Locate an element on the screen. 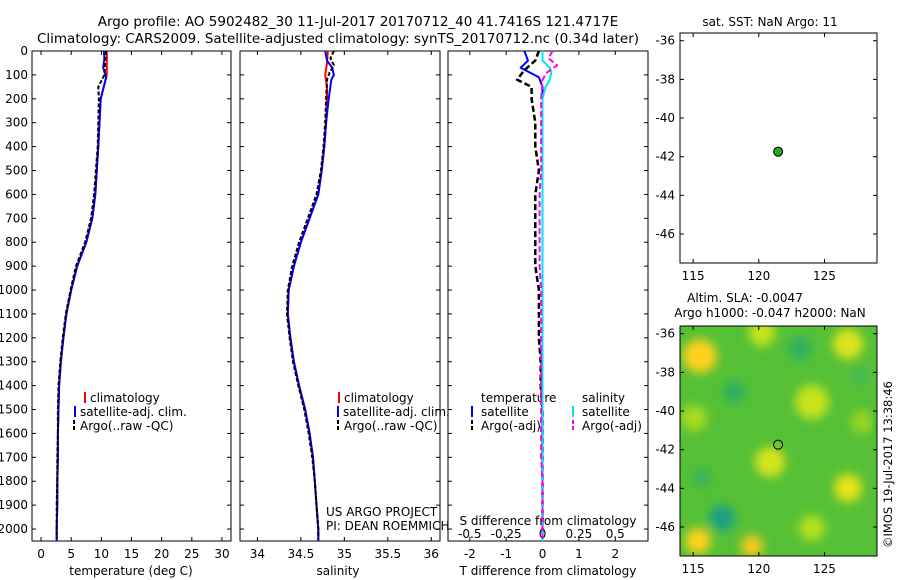 This screenshot has height=580, width=900. depth-tick-label: 1500 is located at coordinates (14, 410).